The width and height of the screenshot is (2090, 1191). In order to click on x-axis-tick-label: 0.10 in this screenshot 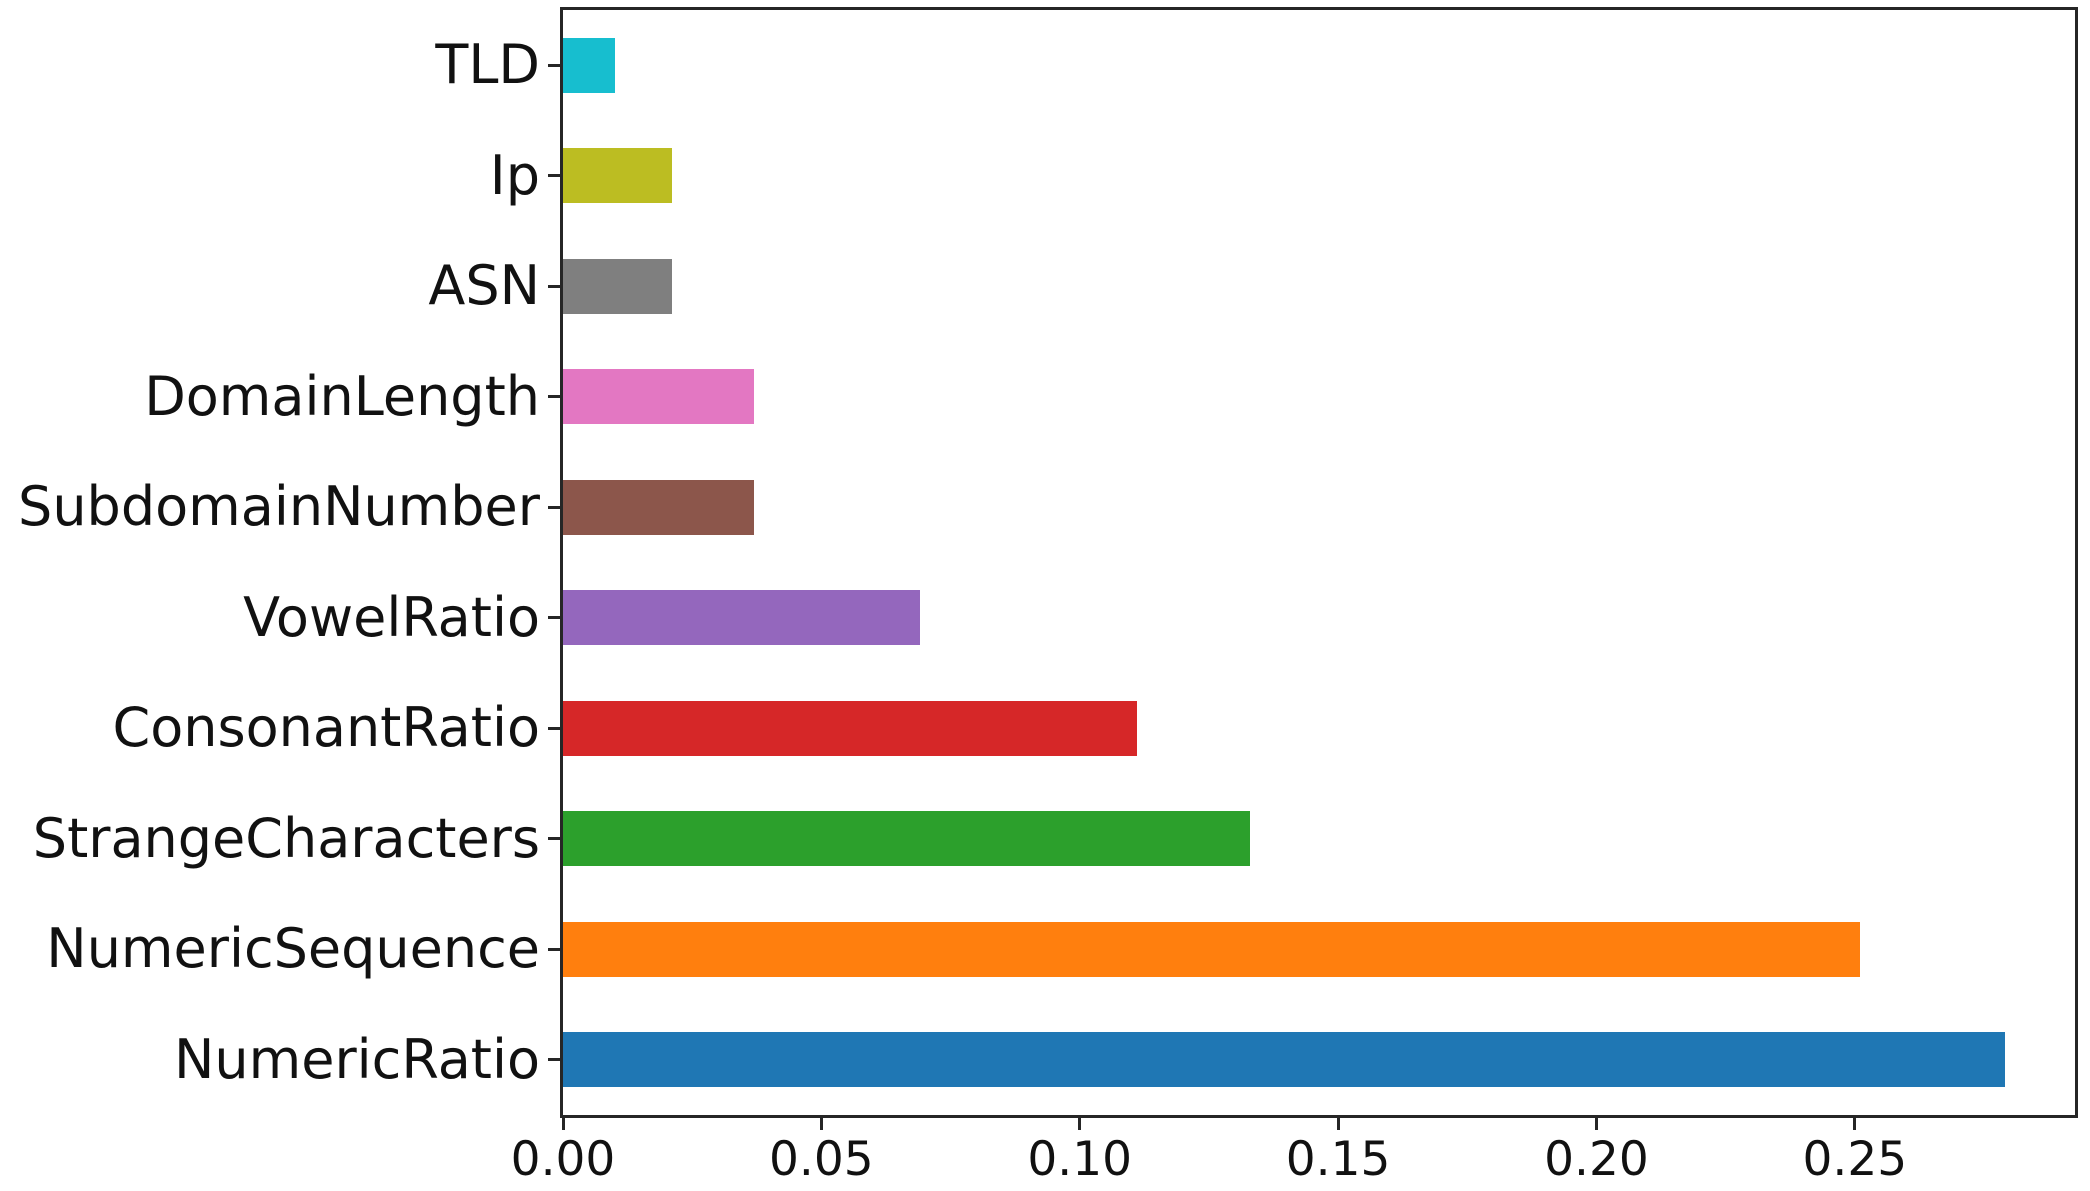, I will do `click(1080, 1159)`.